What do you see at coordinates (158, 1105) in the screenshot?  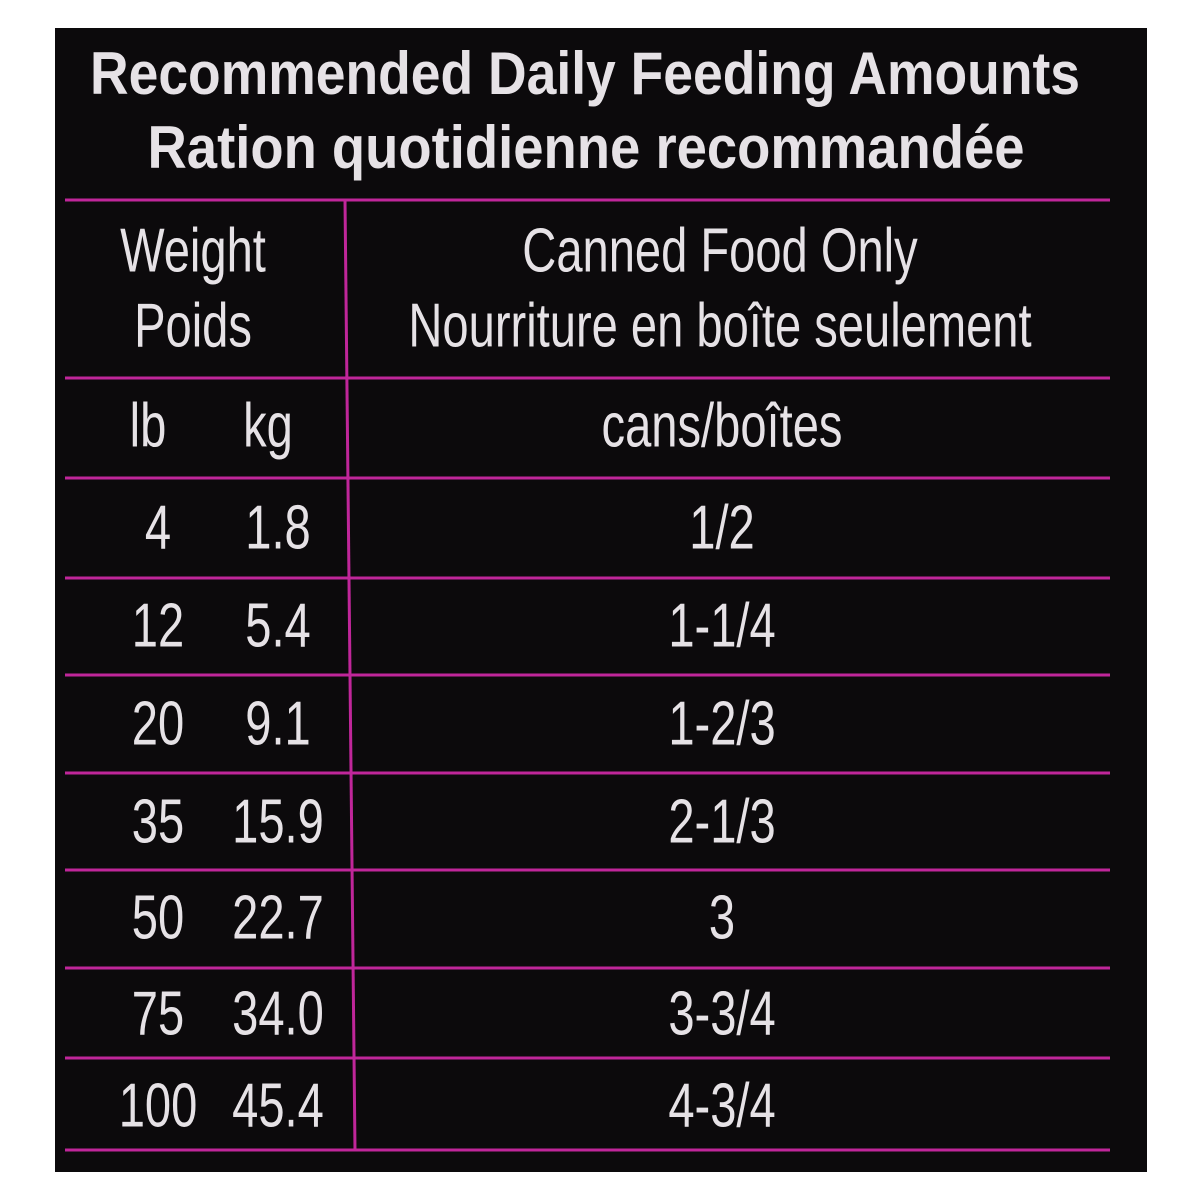 I see `weight-lb: 100` at bounding box center [158, 1105].